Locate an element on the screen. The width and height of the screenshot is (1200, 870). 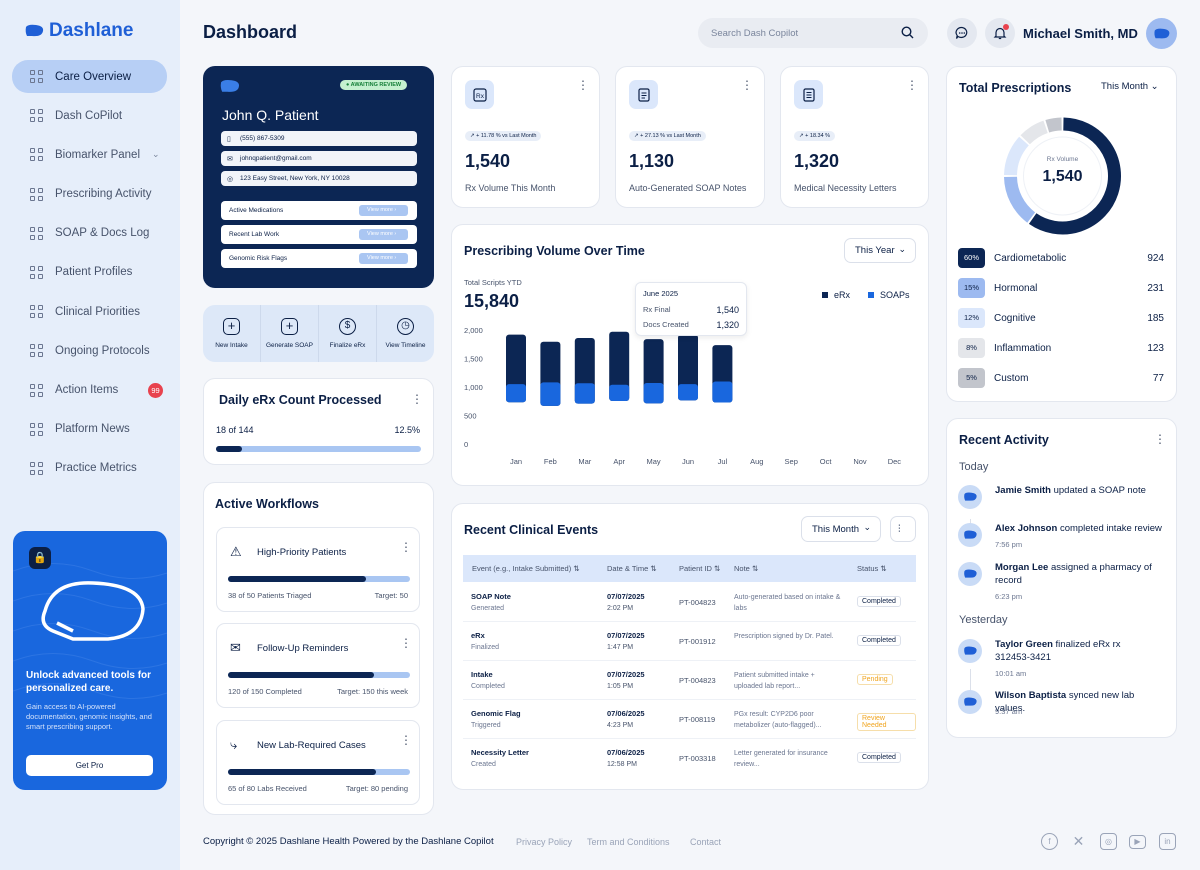
nav-item-care-overview: Care Overview is located at coordinates (89, 76).